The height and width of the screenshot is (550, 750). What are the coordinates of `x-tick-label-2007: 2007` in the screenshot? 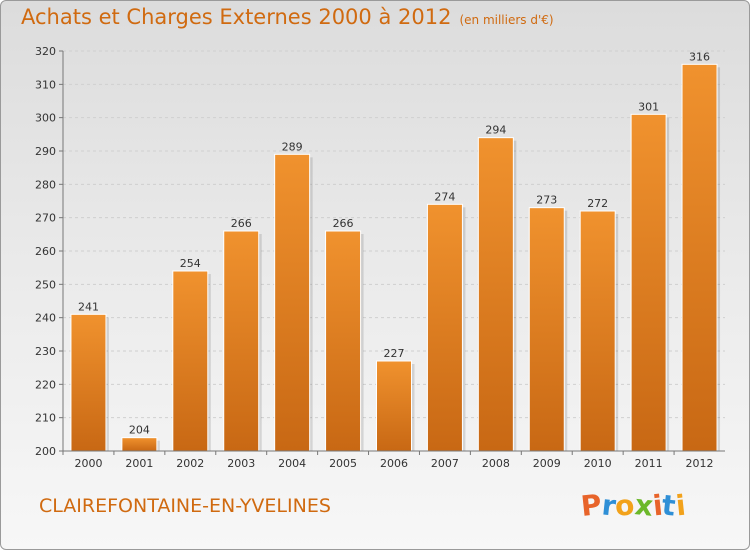 It's located at (445, 463).